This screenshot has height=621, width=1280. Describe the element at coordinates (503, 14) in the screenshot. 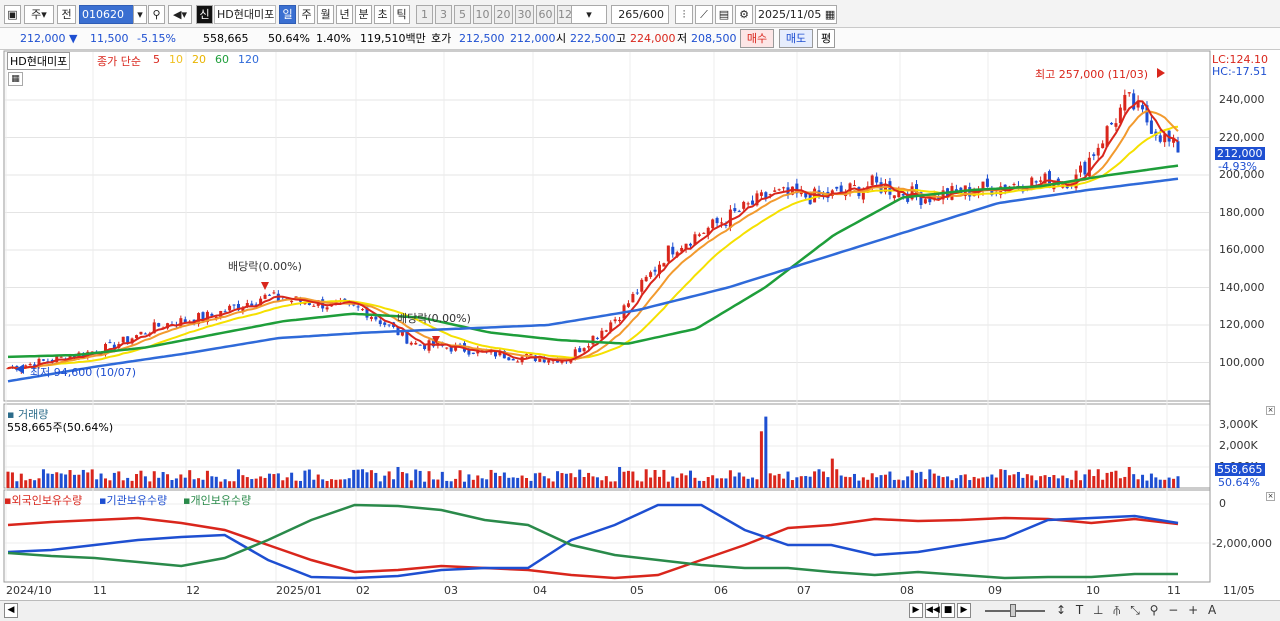

I see `tab-interval-20: 20` at that location.